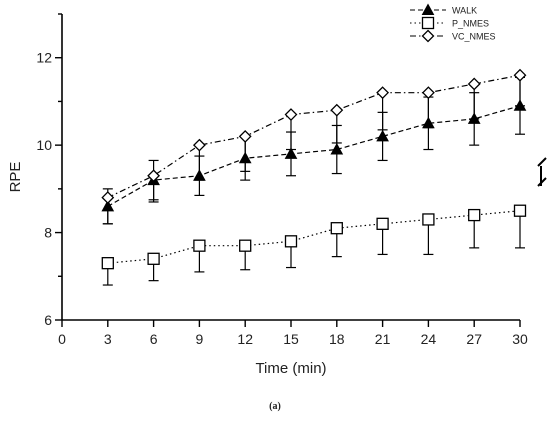 This screenshot has height=424, width=550. What do you see at coordinates (542, 172) in the screenshot?
I see `axis-break-mark` at bounding box center [542, 172].